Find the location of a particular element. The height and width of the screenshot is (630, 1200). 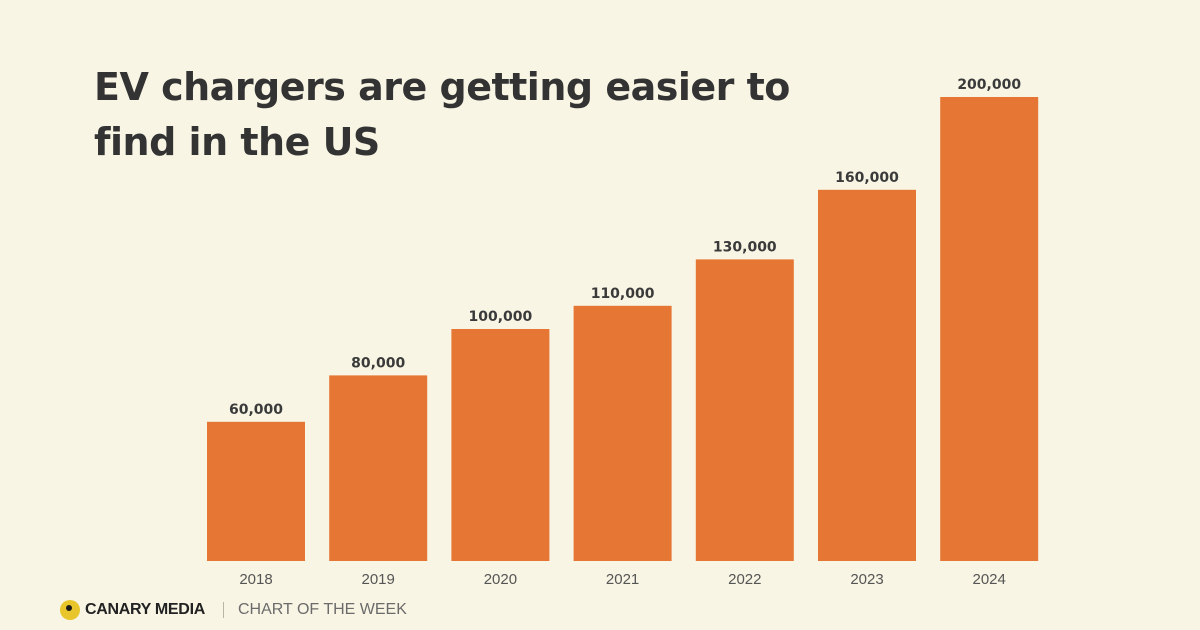

logo-dot is located at coordinates (69, 608).